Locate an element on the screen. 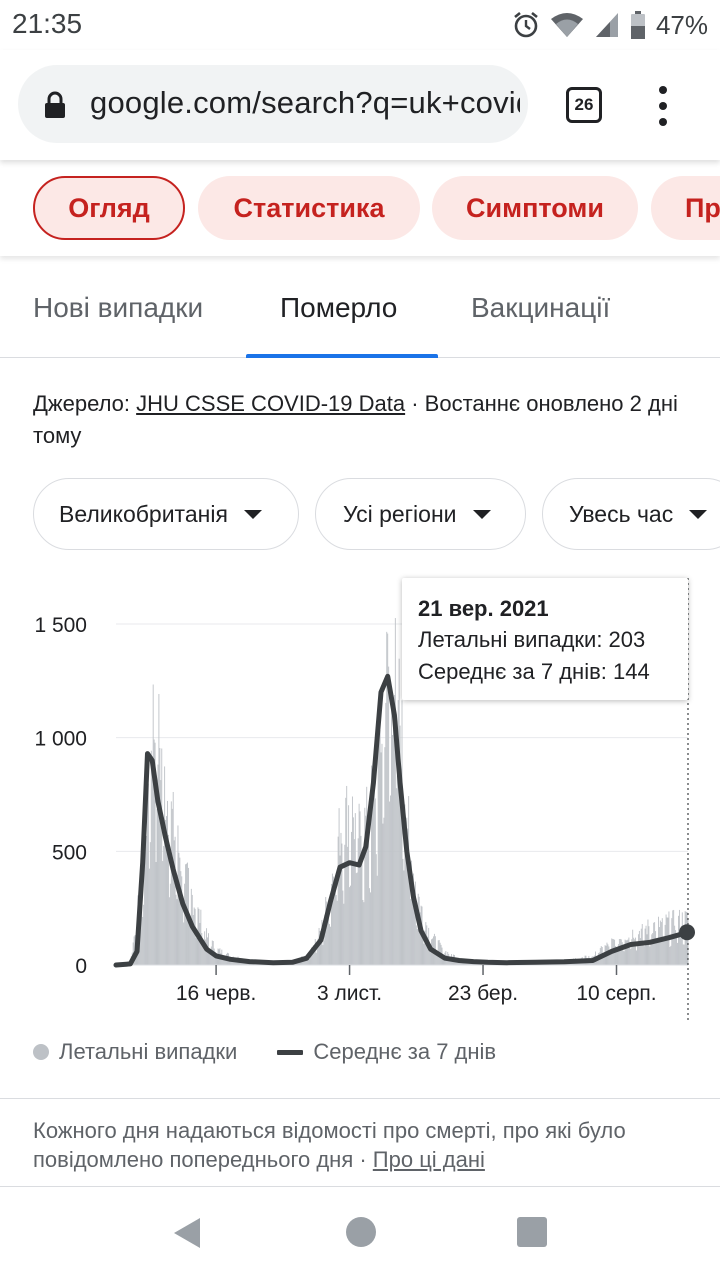 This screenshot has height=1280, width=720. about-data-link: Про ці дані is located at coordinates (428, 1159).